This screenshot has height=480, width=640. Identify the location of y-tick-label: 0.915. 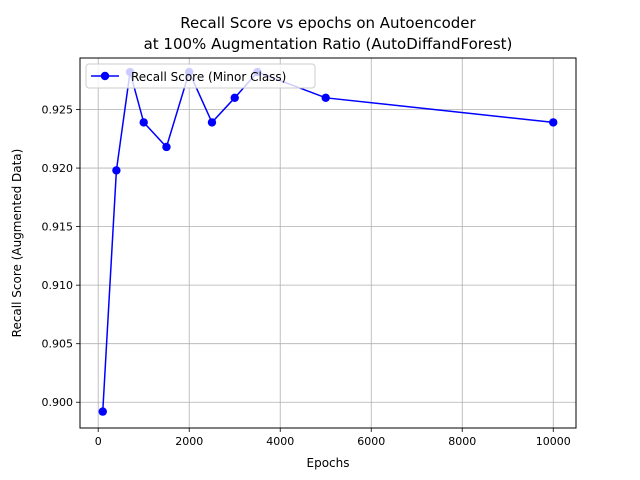
(58, 227).